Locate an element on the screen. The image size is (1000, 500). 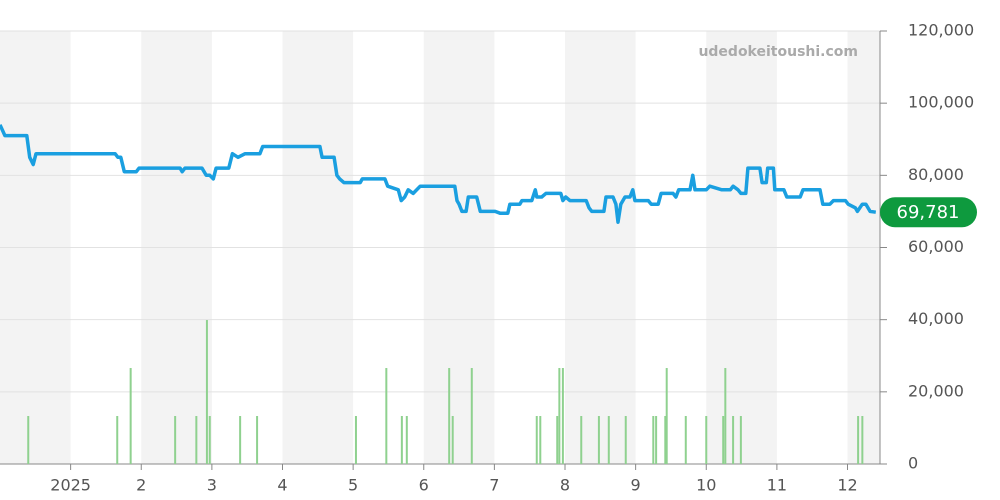
x-tick-label: 8 is located at coordinates (565, 485).